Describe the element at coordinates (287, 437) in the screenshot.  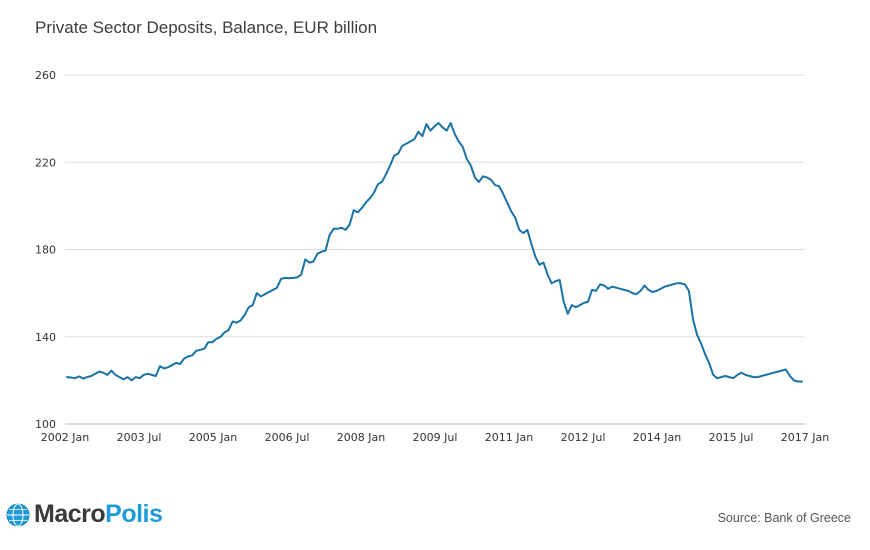
I see `x-tick-label: 2006 Jul` at that location.